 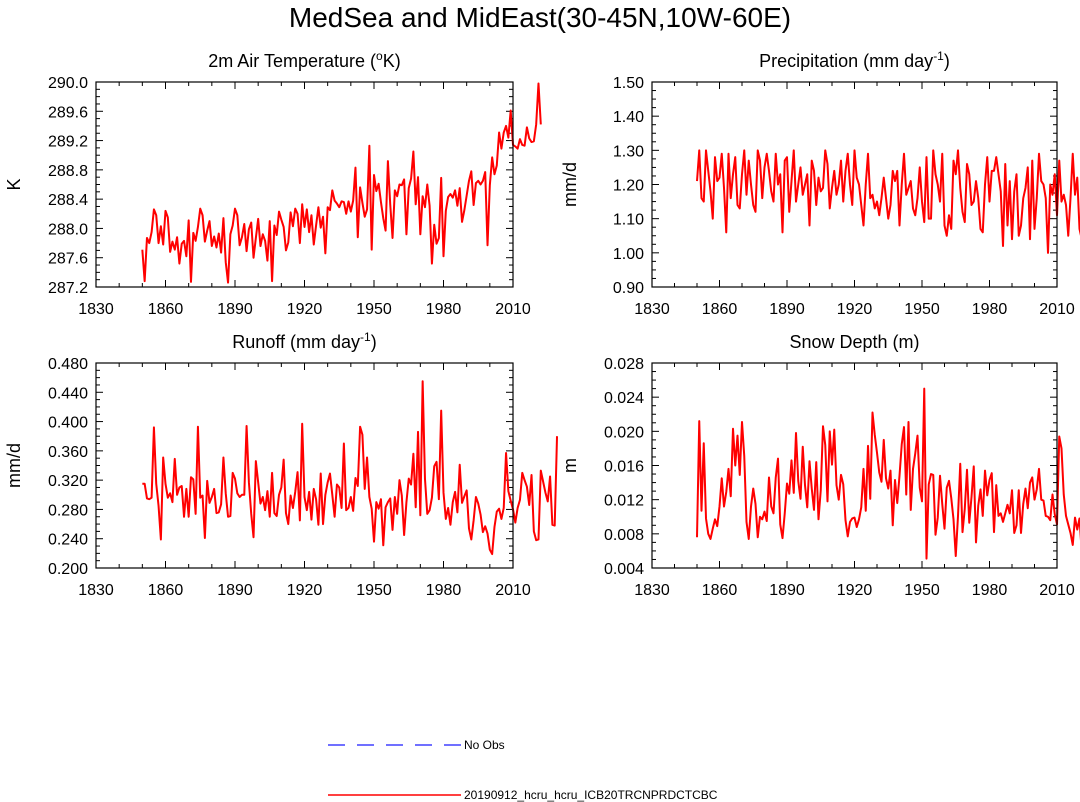 What do you see at coordinates (305, 590) in the screenshot?
I see `runoff-xtick-label: 1920` at bounding box center [305, 590].